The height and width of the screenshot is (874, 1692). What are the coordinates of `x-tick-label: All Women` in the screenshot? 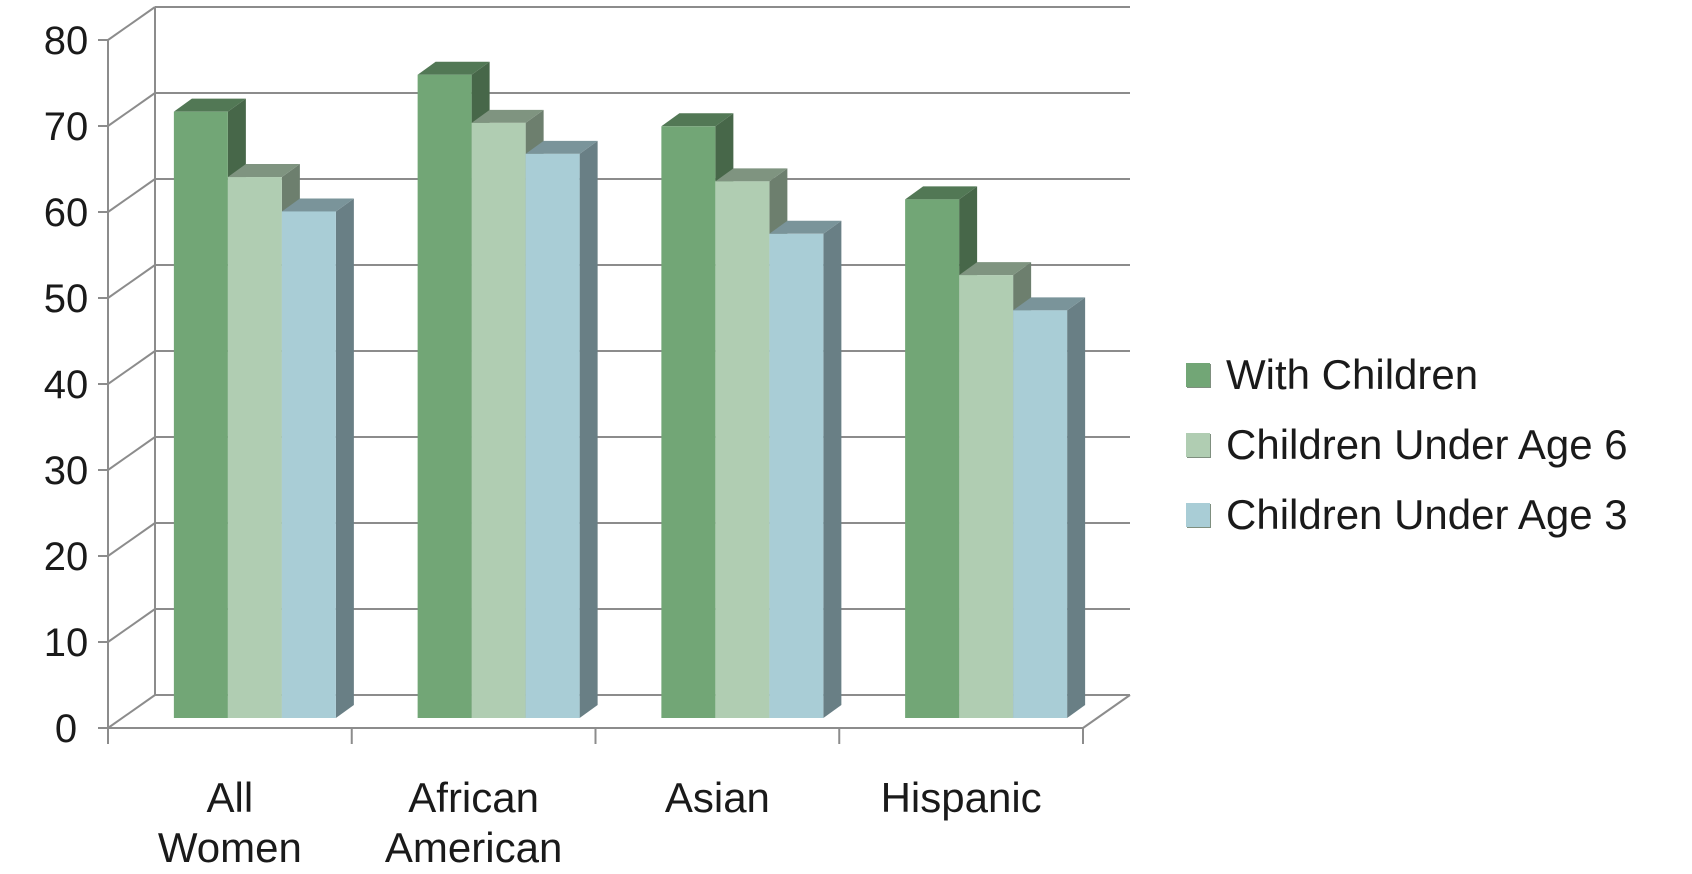 It's located at (230, 822).